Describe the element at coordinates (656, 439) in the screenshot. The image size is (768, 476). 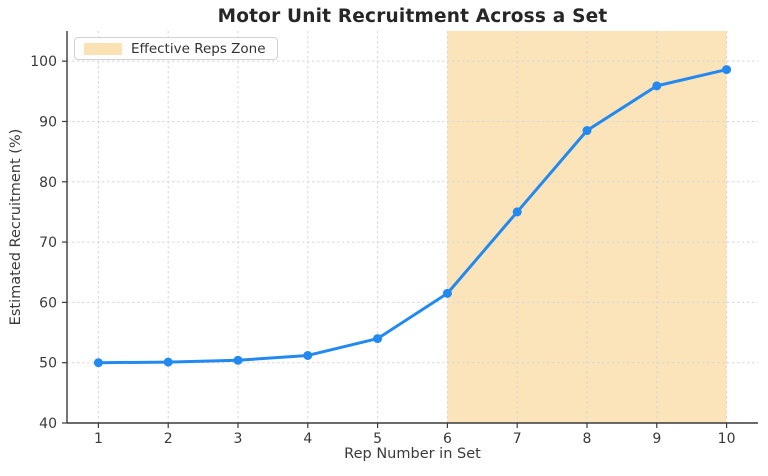
I see `x-tick-label-9: 9` at that location.